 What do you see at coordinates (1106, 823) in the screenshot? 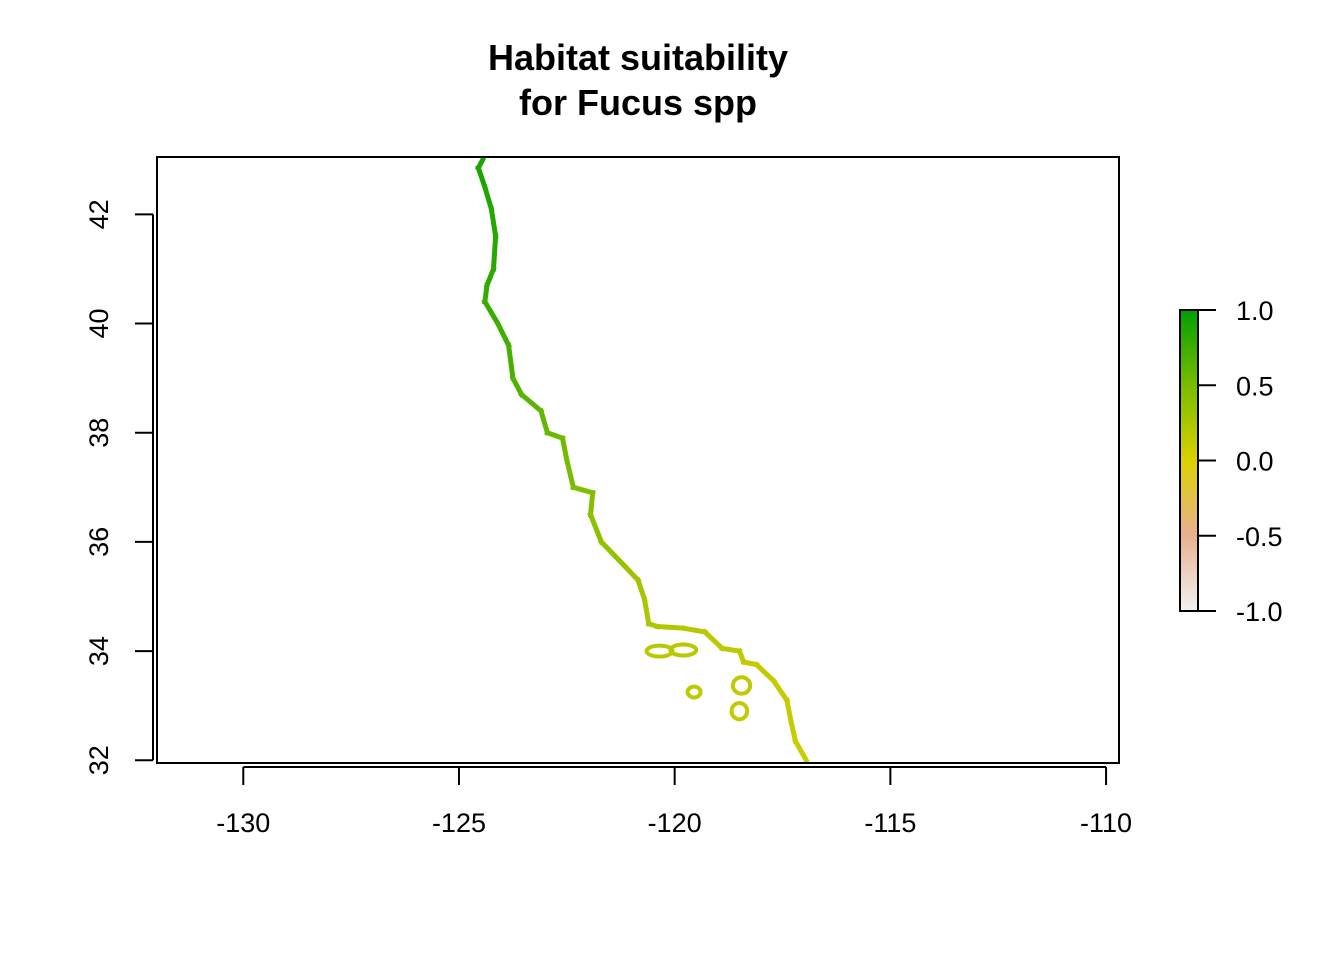
I see `x-tick-label: -110` at bounding box center [1106, 823].